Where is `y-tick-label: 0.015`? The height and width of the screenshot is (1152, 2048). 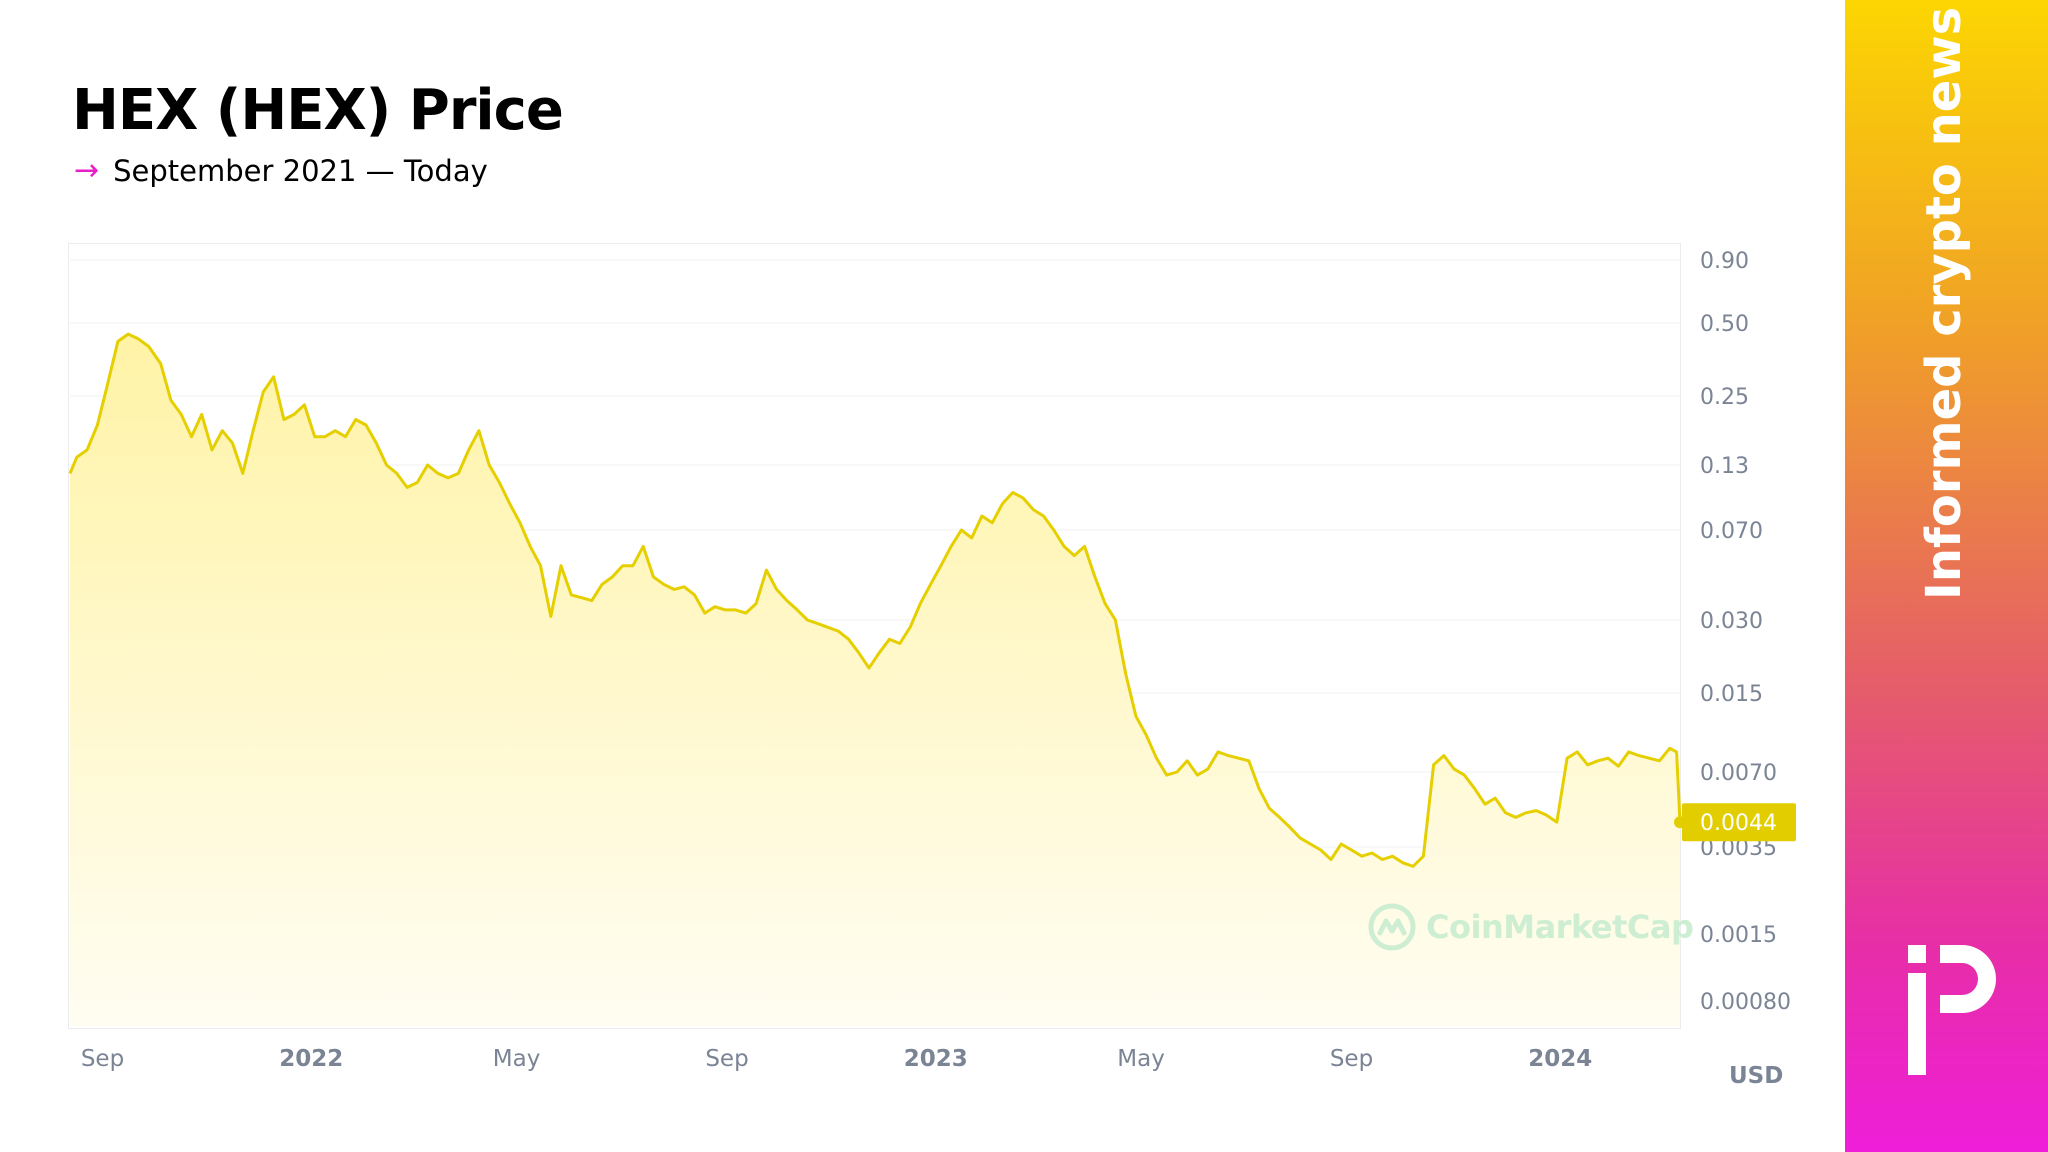 y-tick-label: 0.015 is located at coordinates (1731, 694).